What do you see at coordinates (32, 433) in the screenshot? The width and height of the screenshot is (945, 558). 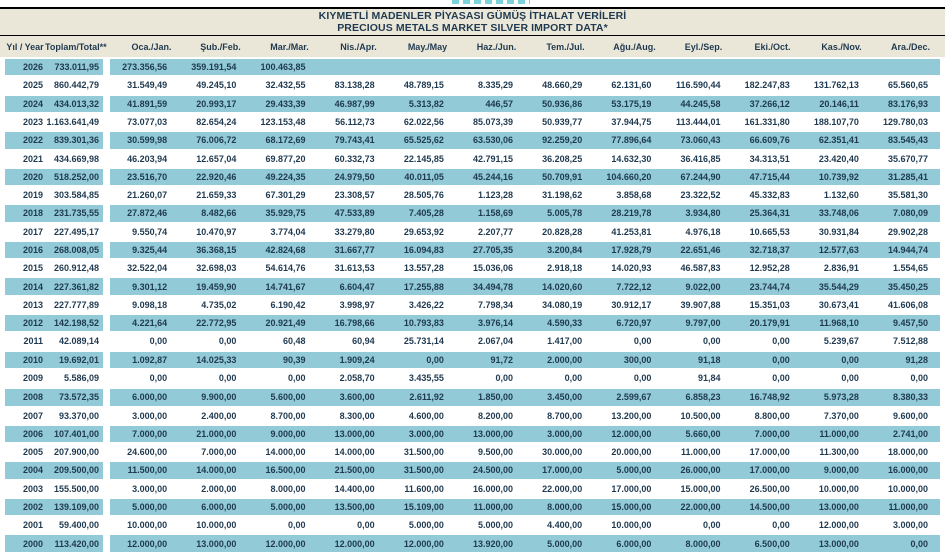 I see `year-cell: 2006` at bounding box center [32, 433].